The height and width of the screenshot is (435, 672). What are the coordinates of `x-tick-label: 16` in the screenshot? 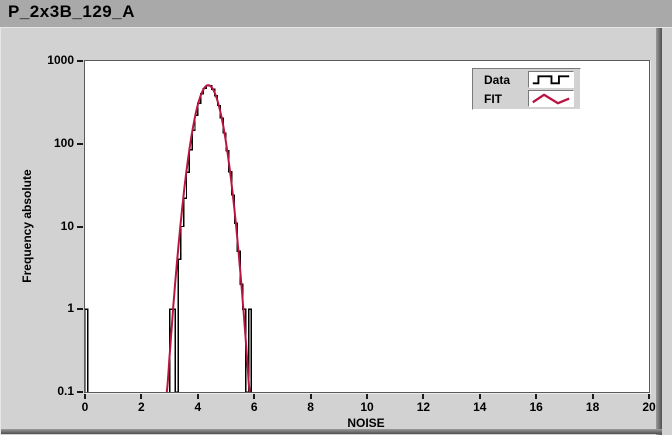 It's located at (536, 407).